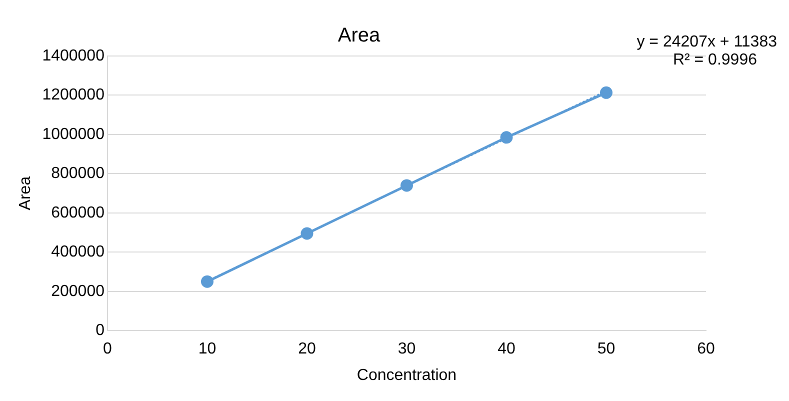 This screenshot has height=401, width=789. I want to click on y-tick-label: 800000, so click(78, 173).